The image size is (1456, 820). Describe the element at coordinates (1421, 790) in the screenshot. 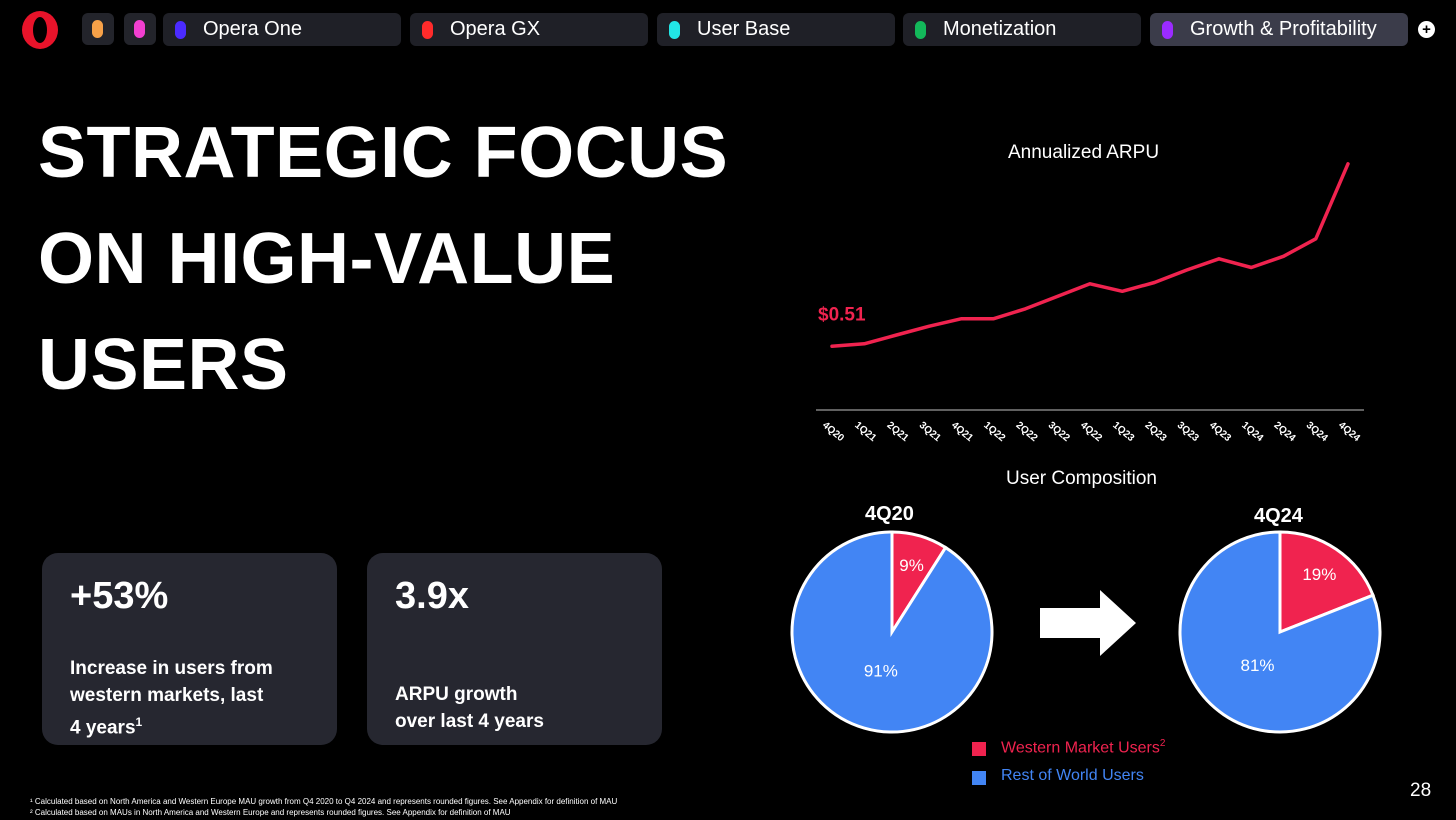

I see `page-number: 28` at that location.